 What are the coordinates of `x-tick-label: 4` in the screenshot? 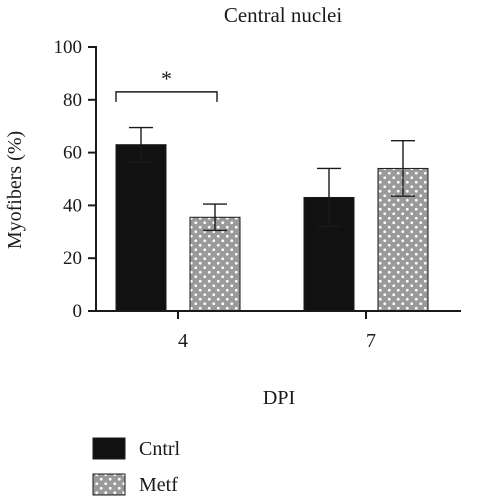 It's located at (183, 341).